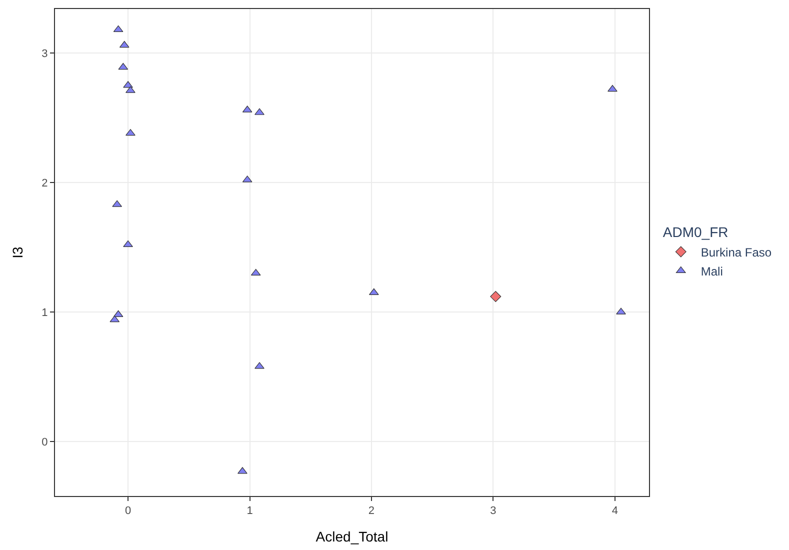 This screenshot has height=550, width=789. Describe the element at coordinates (711, 271) in the screenshot. I see `legend-label: Mali` at that location.